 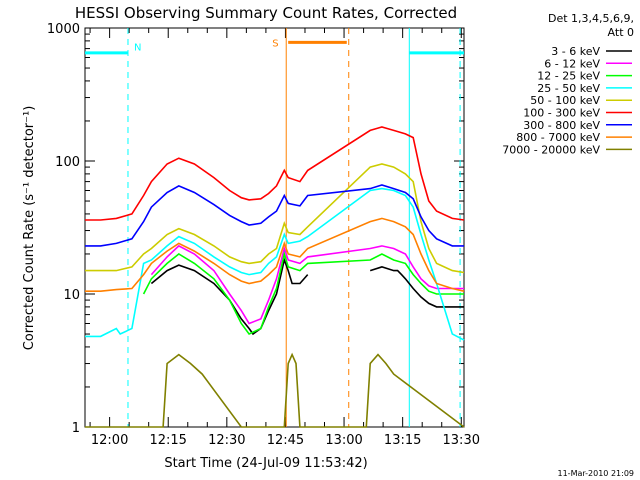 What do you see at coordinates (285, 440) in the screenshot?
I see `x-tick-label: 12:45` at bounding box center [285, 440].